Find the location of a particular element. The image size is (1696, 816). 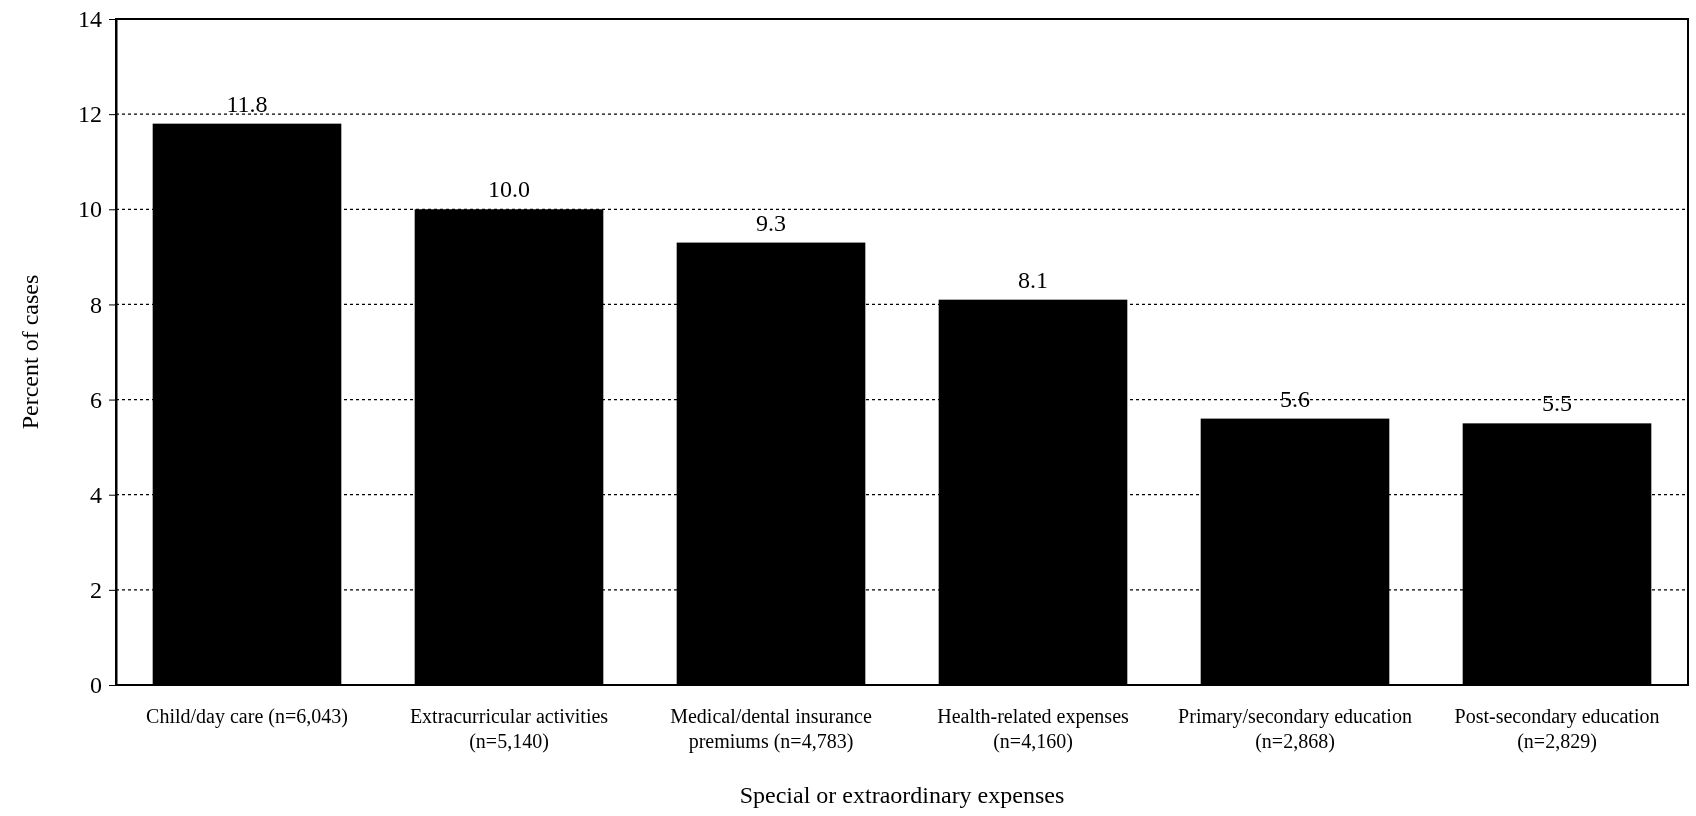

y-tick-label: 6 is located at coordinates (96, 399).